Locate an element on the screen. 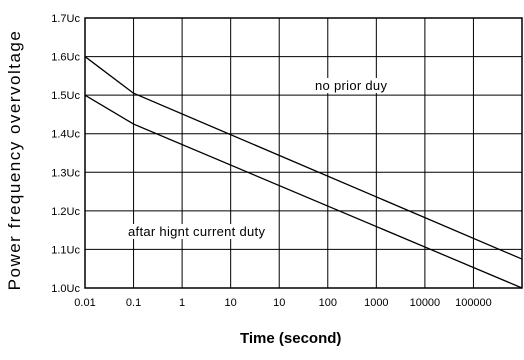 The image size is (524, 360). x-tick-label: 0.01 is located at coordinates (84, 303).